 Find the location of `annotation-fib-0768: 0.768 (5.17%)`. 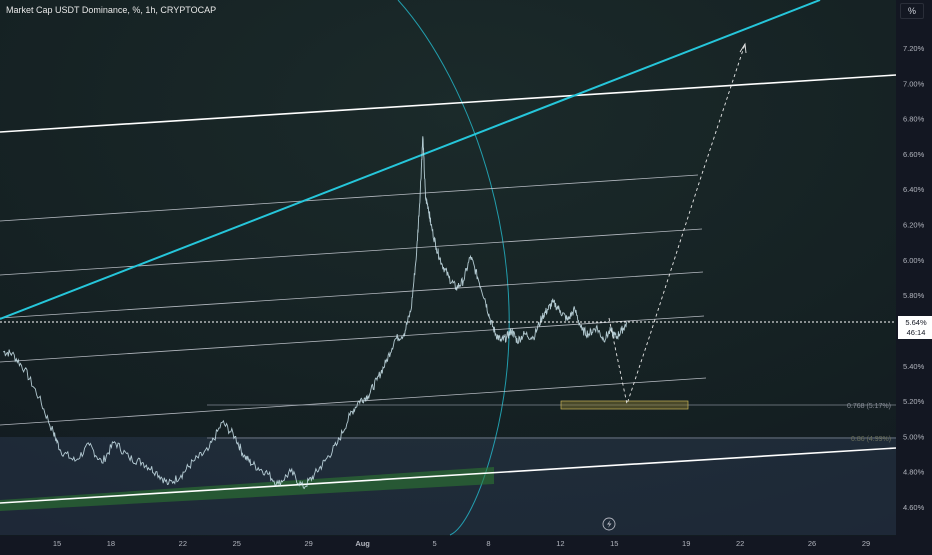

annotation-fib-0768: 0.768 (5.17%) is located at coordinates (869, 406).